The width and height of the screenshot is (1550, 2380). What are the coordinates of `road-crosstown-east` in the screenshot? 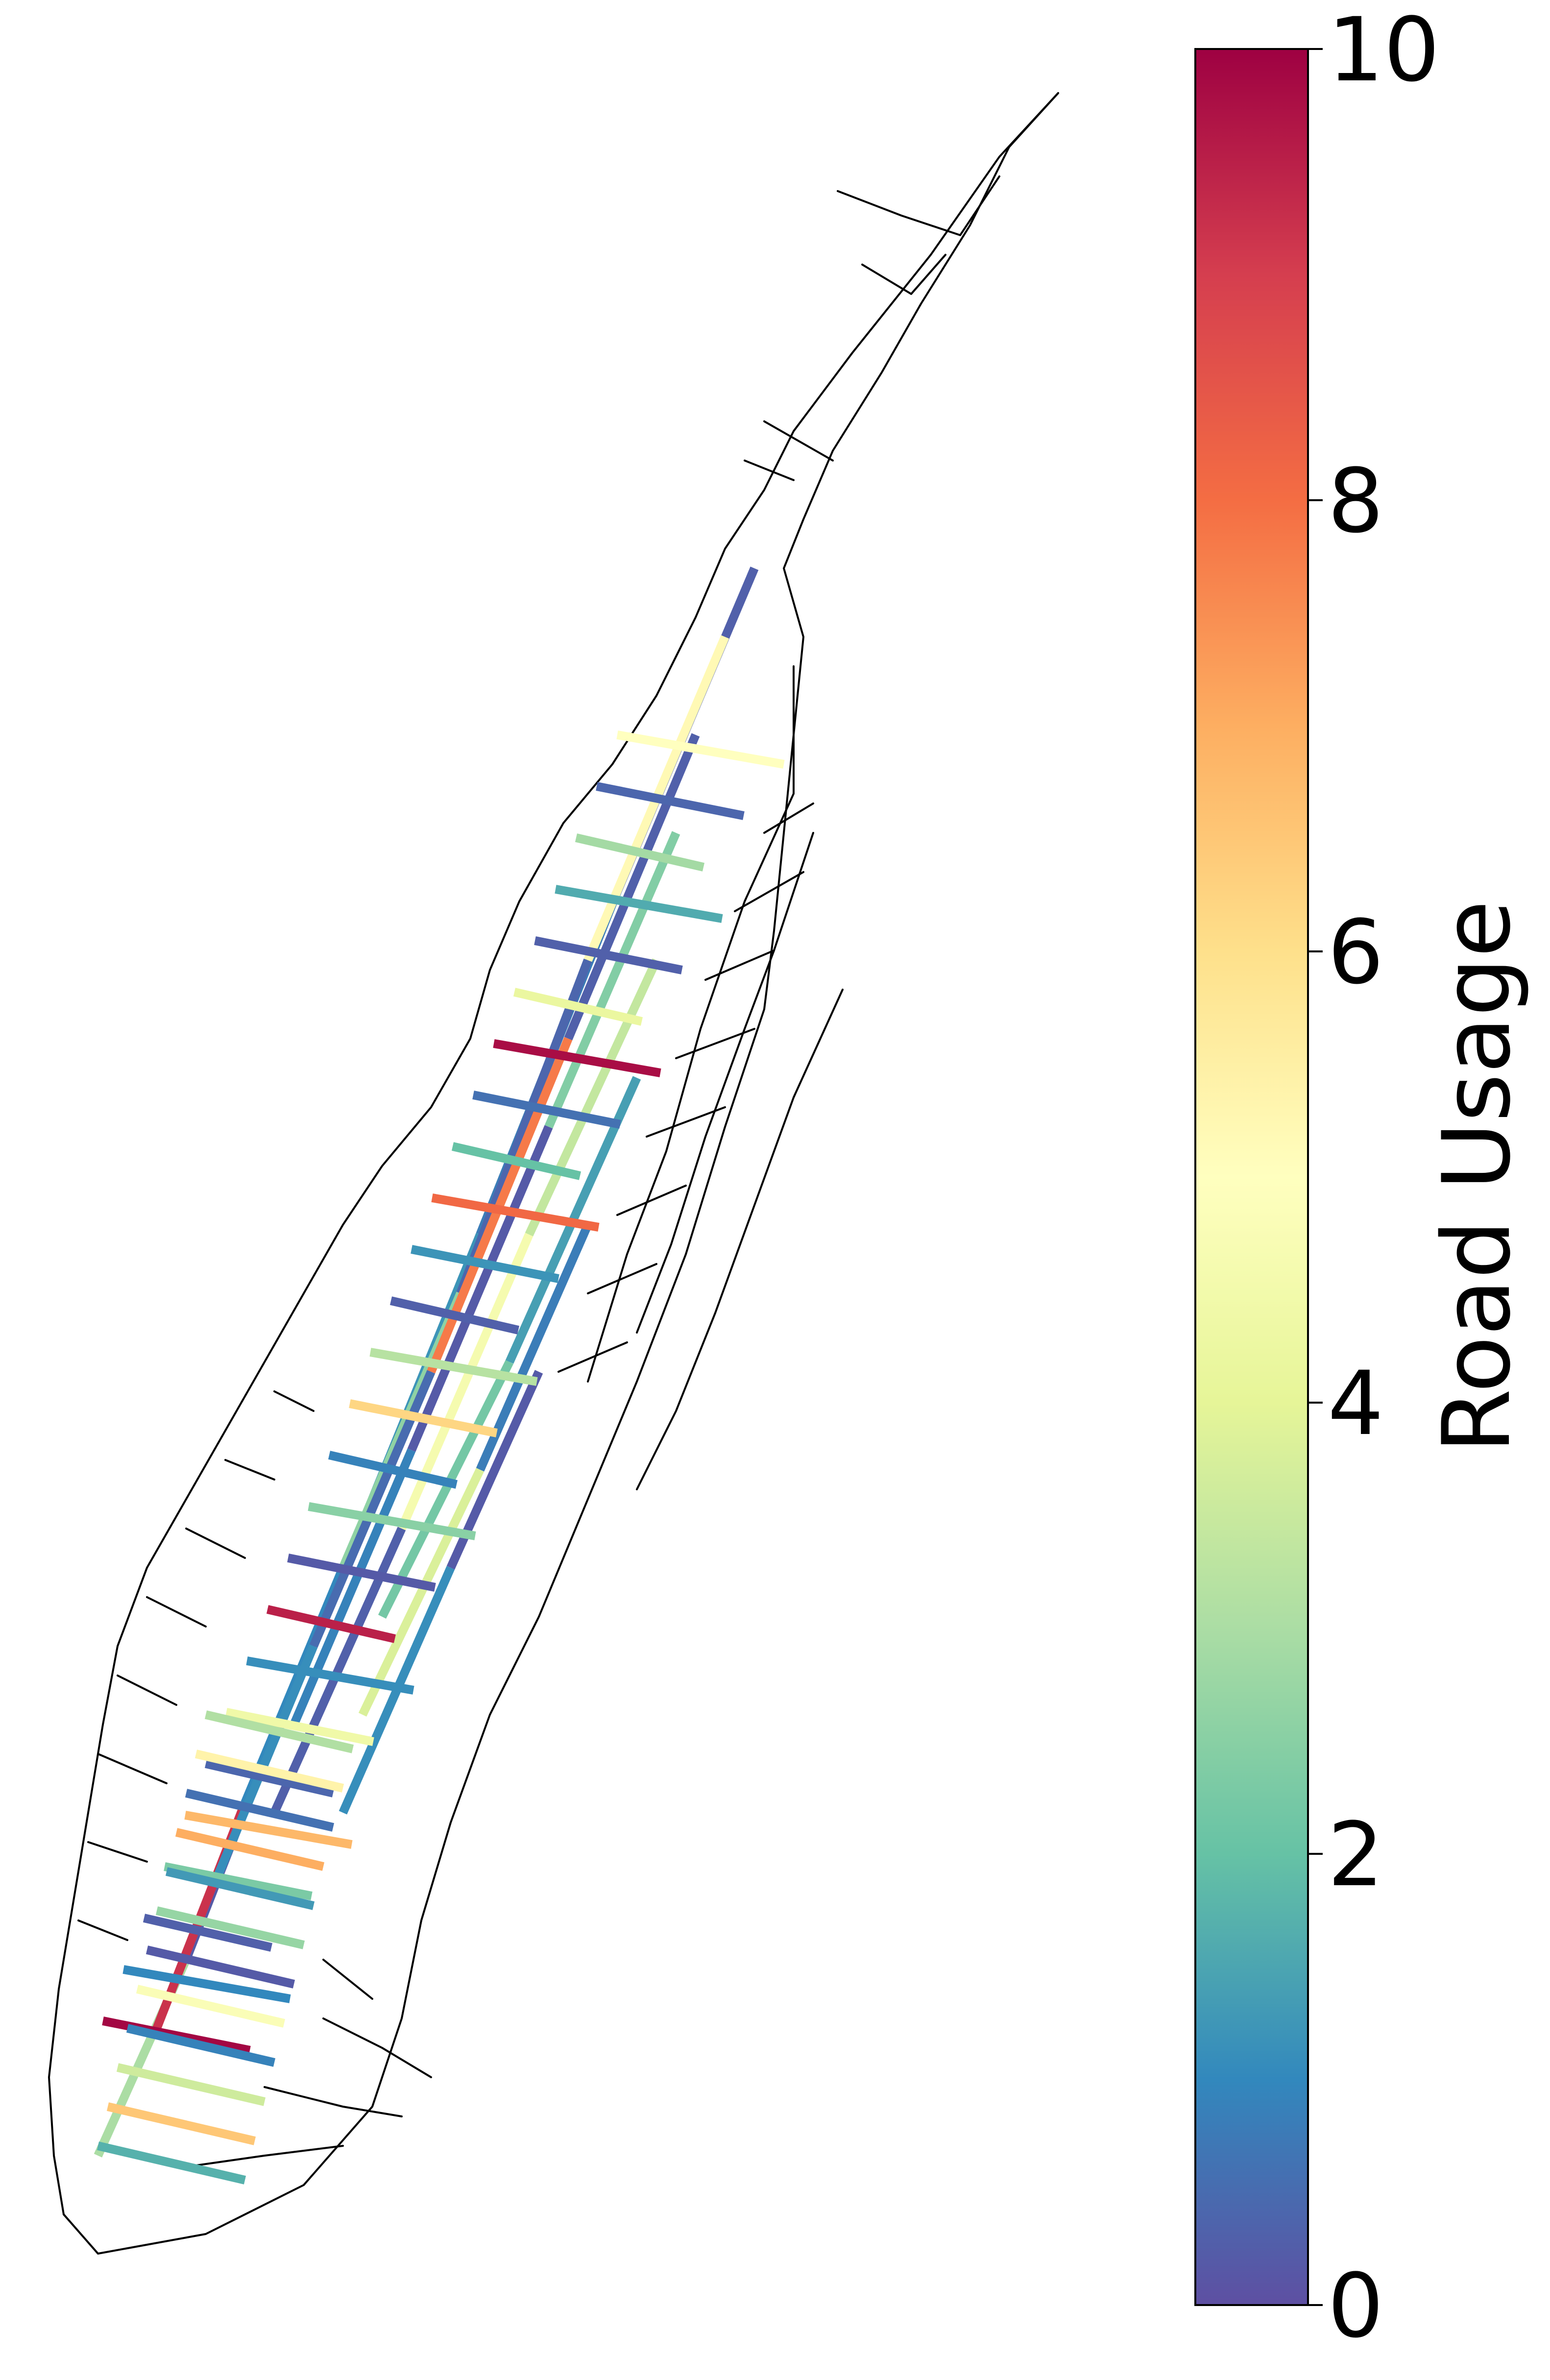 It's located at (686, 1087).